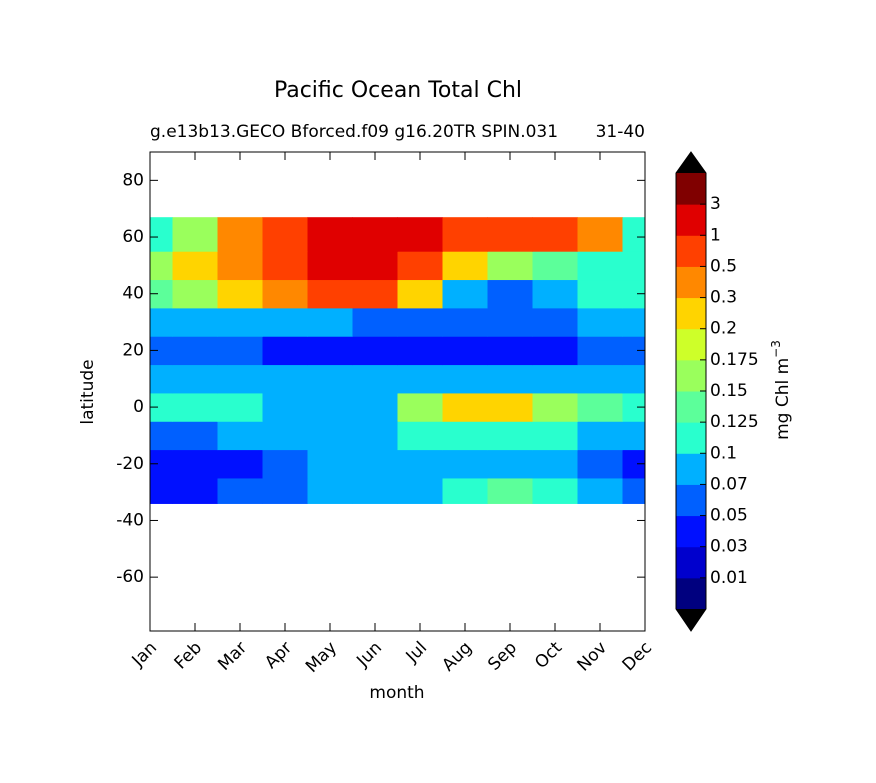 This screenshot has width=876, height=783. What do you see at coordinates (734, 360) in the screenshot?
I see `colorbar-tick-label: 0.175` at bounding box center [734, 360].